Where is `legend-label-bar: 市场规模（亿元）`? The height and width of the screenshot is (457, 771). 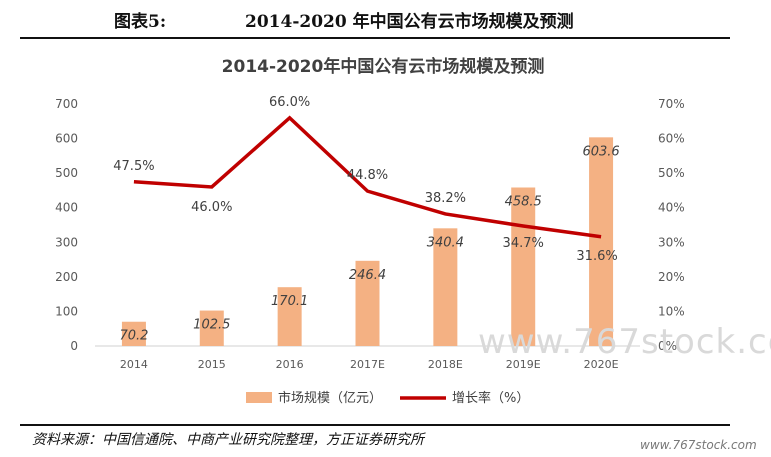
legend-label-bar: 市场规模（亿元） is located at coordinates (330, 398).